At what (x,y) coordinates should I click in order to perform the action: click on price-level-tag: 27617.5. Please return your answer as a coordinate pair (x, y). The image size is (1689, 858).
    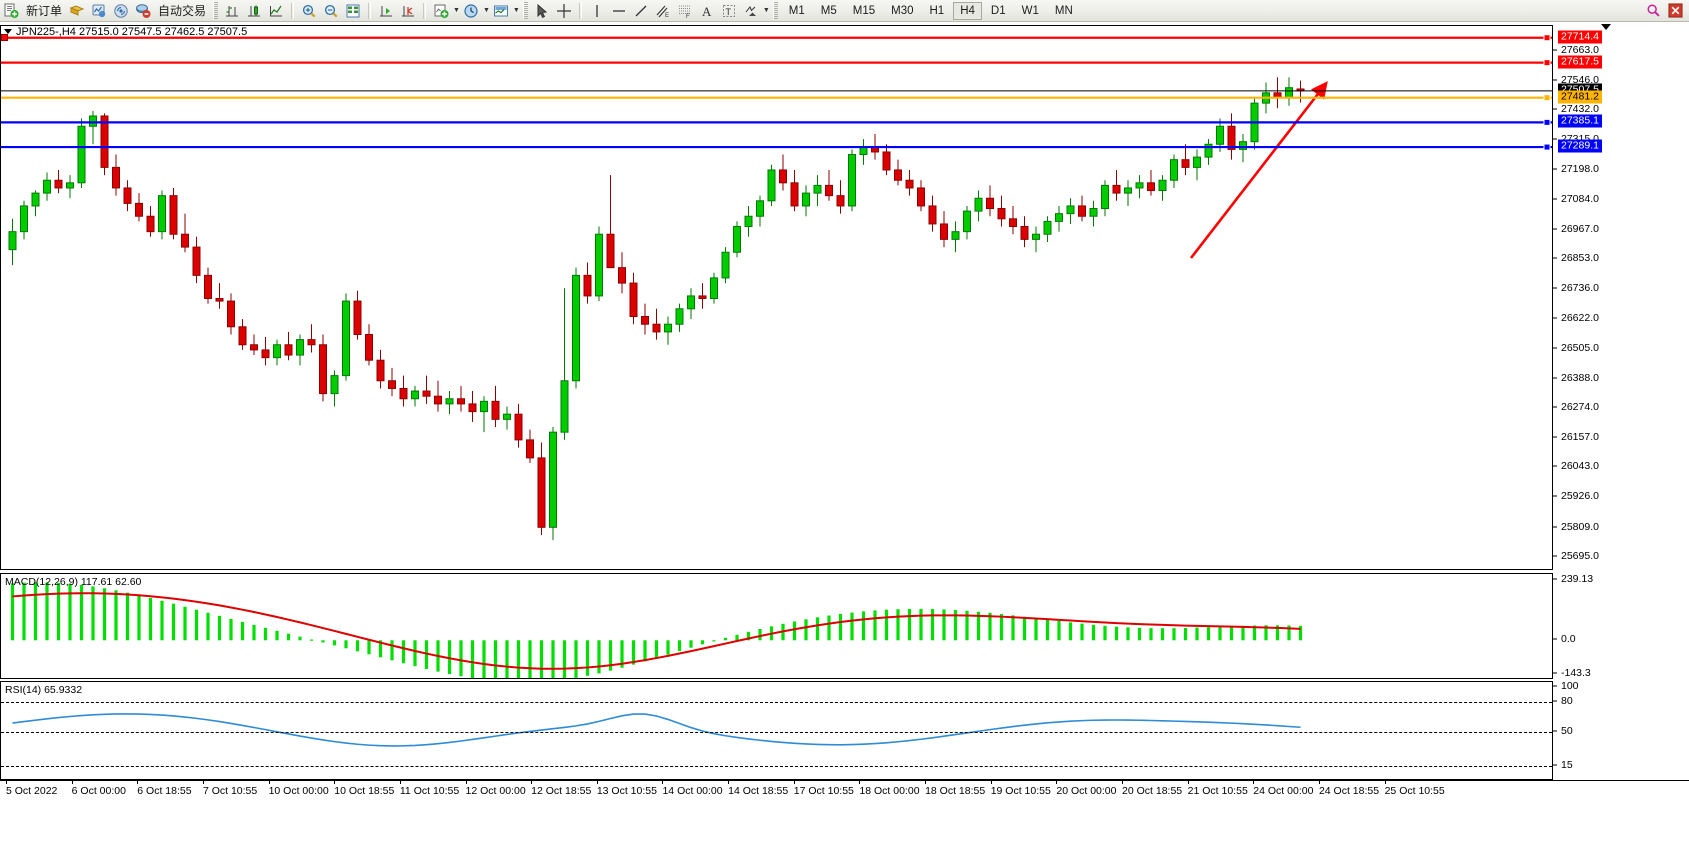
    Looking at the image, I should click on (1580, 62).